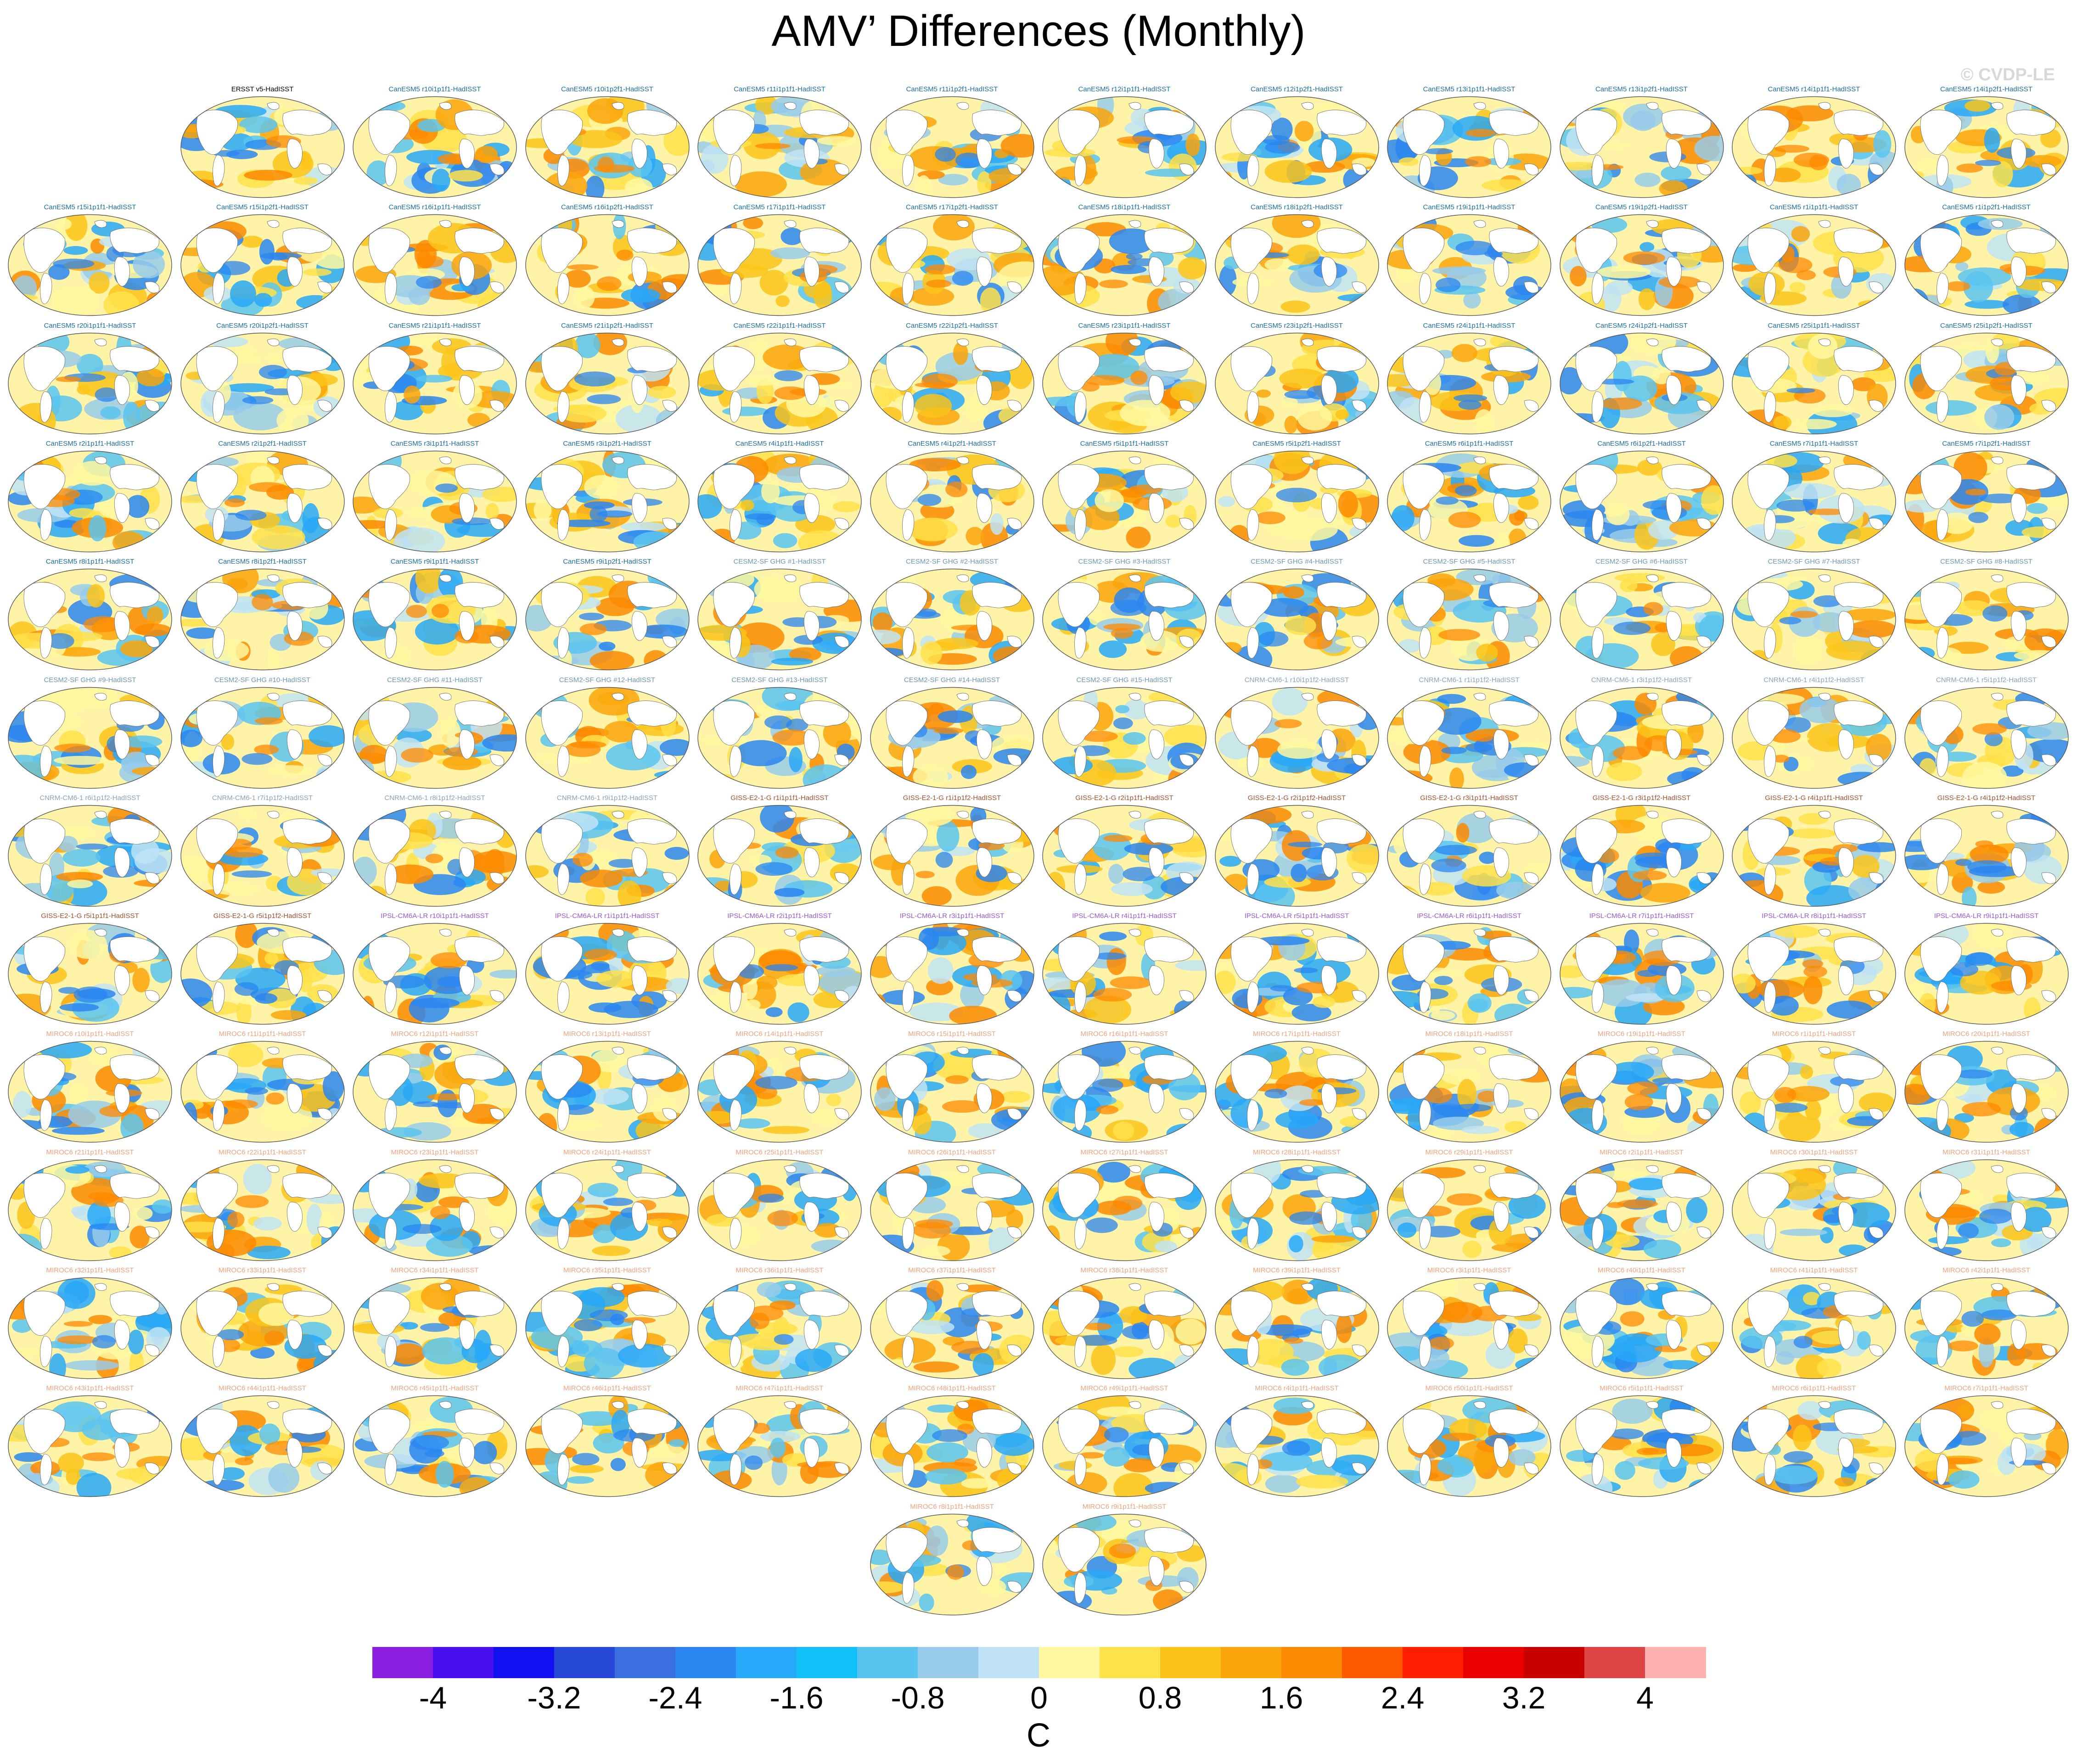  Describe the element at coordinates (1986, 1207) in the screenshot. I see `map-panel: MIROC6 r31i1p1f1-HadISST` at that location.